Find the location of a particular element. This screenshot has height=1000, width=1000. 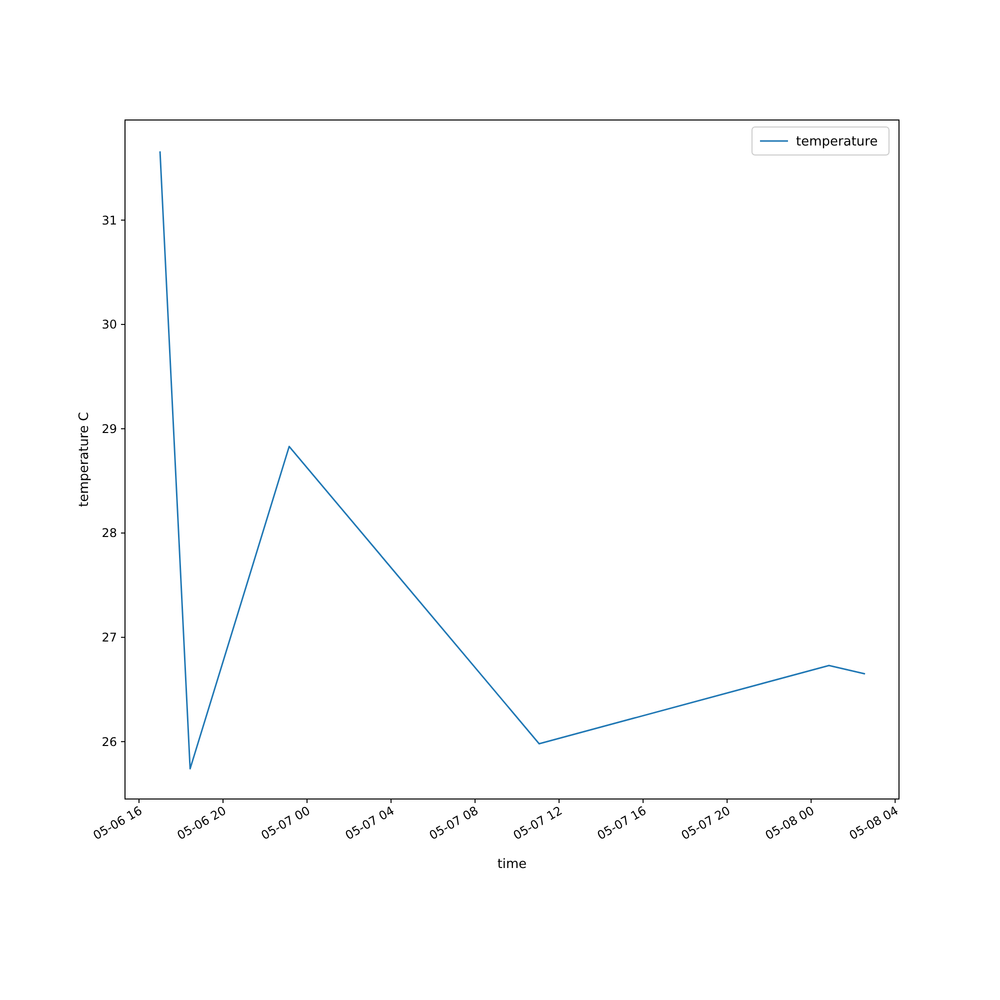

y-tick-label: 26 is located at coordinates (109, 741).